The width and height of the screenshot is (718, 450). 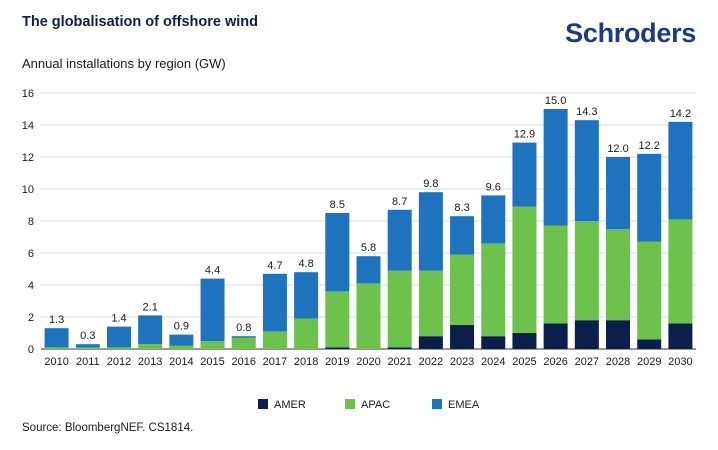 I want to click on bar-apac-2013, so click(x=150, y=346).